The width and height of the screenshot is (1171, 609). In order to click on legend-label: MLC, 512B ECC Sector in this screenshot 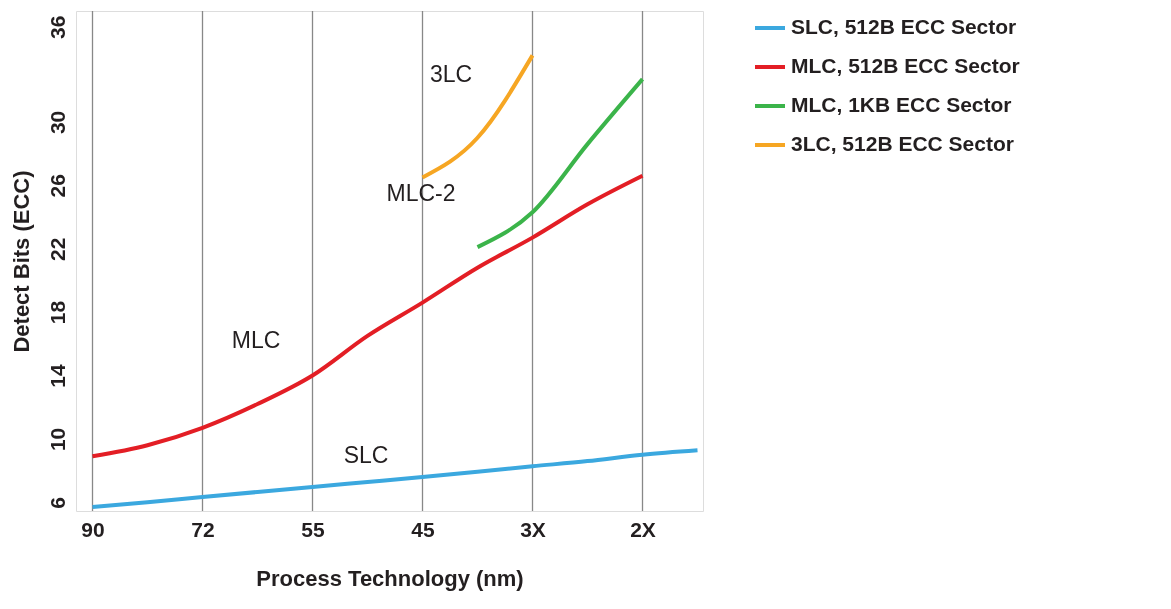, I will do `click(905, 65)`.